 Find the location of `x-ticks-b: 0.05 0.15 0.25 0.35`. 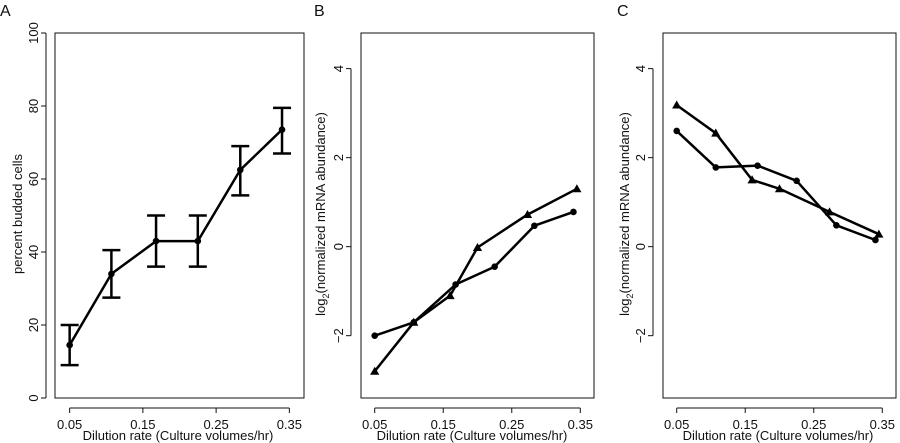

x-ticks-b: 0.05 0.15 0.25 0.35 is located at coordinates (477, 419).